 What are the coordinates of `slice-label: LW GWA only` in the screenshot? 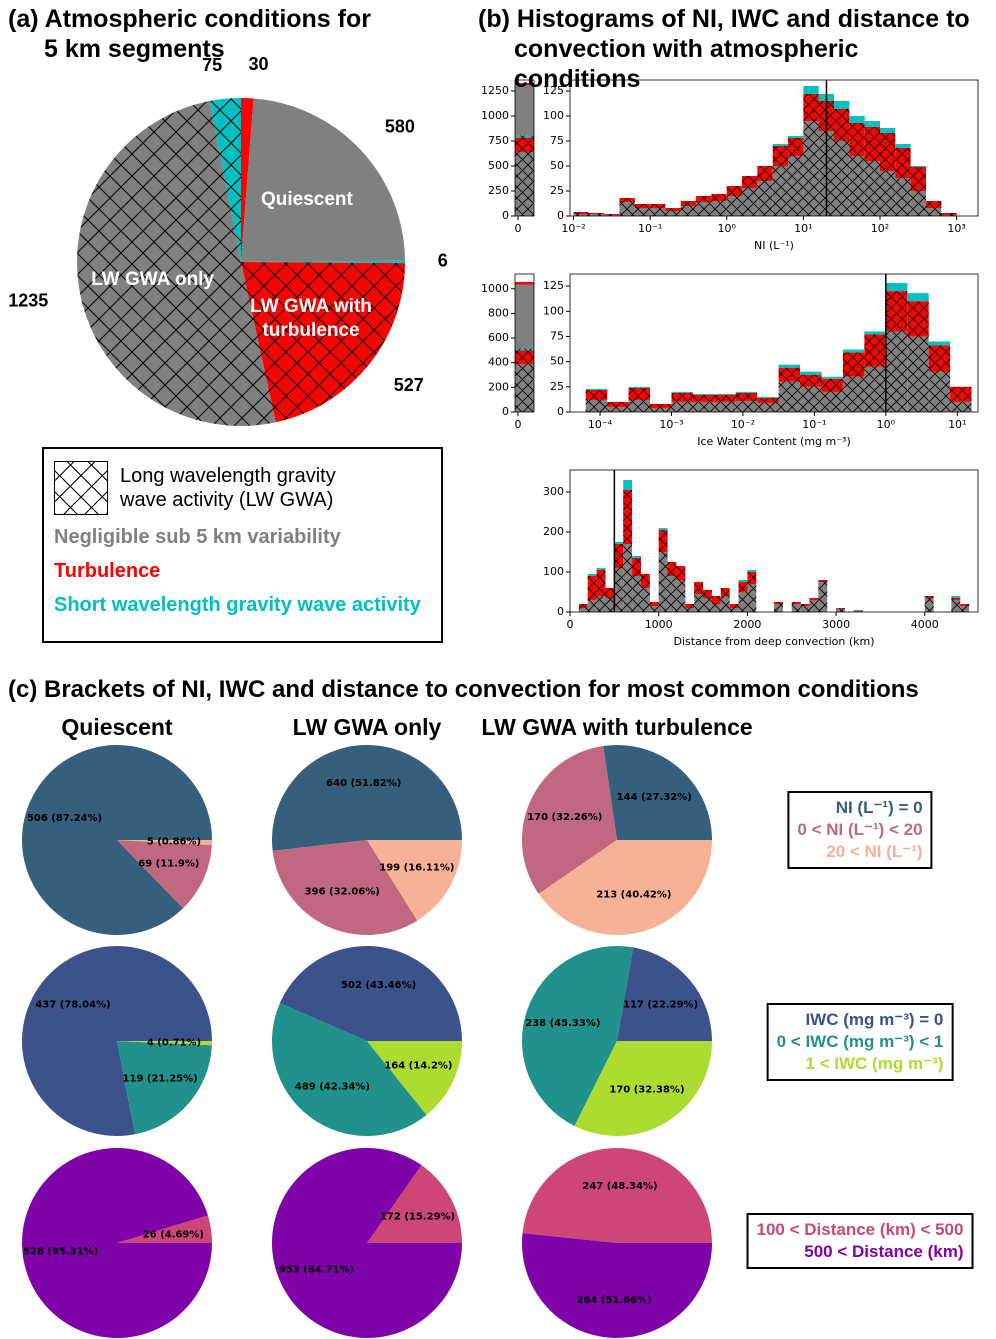 It's located at (153, 280).